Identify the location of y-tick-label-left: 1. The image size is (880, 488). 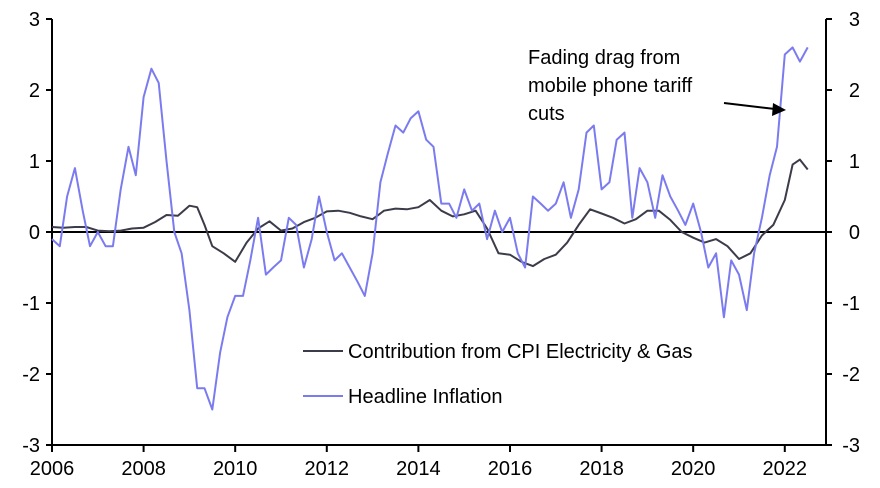
(34, 162).